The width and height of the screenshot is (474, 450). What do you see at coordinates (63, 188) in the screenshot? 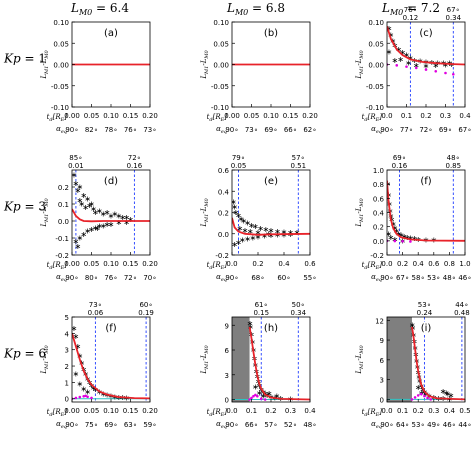
I see `y-tick-label: 0.2` at bounding box center [63, 188].